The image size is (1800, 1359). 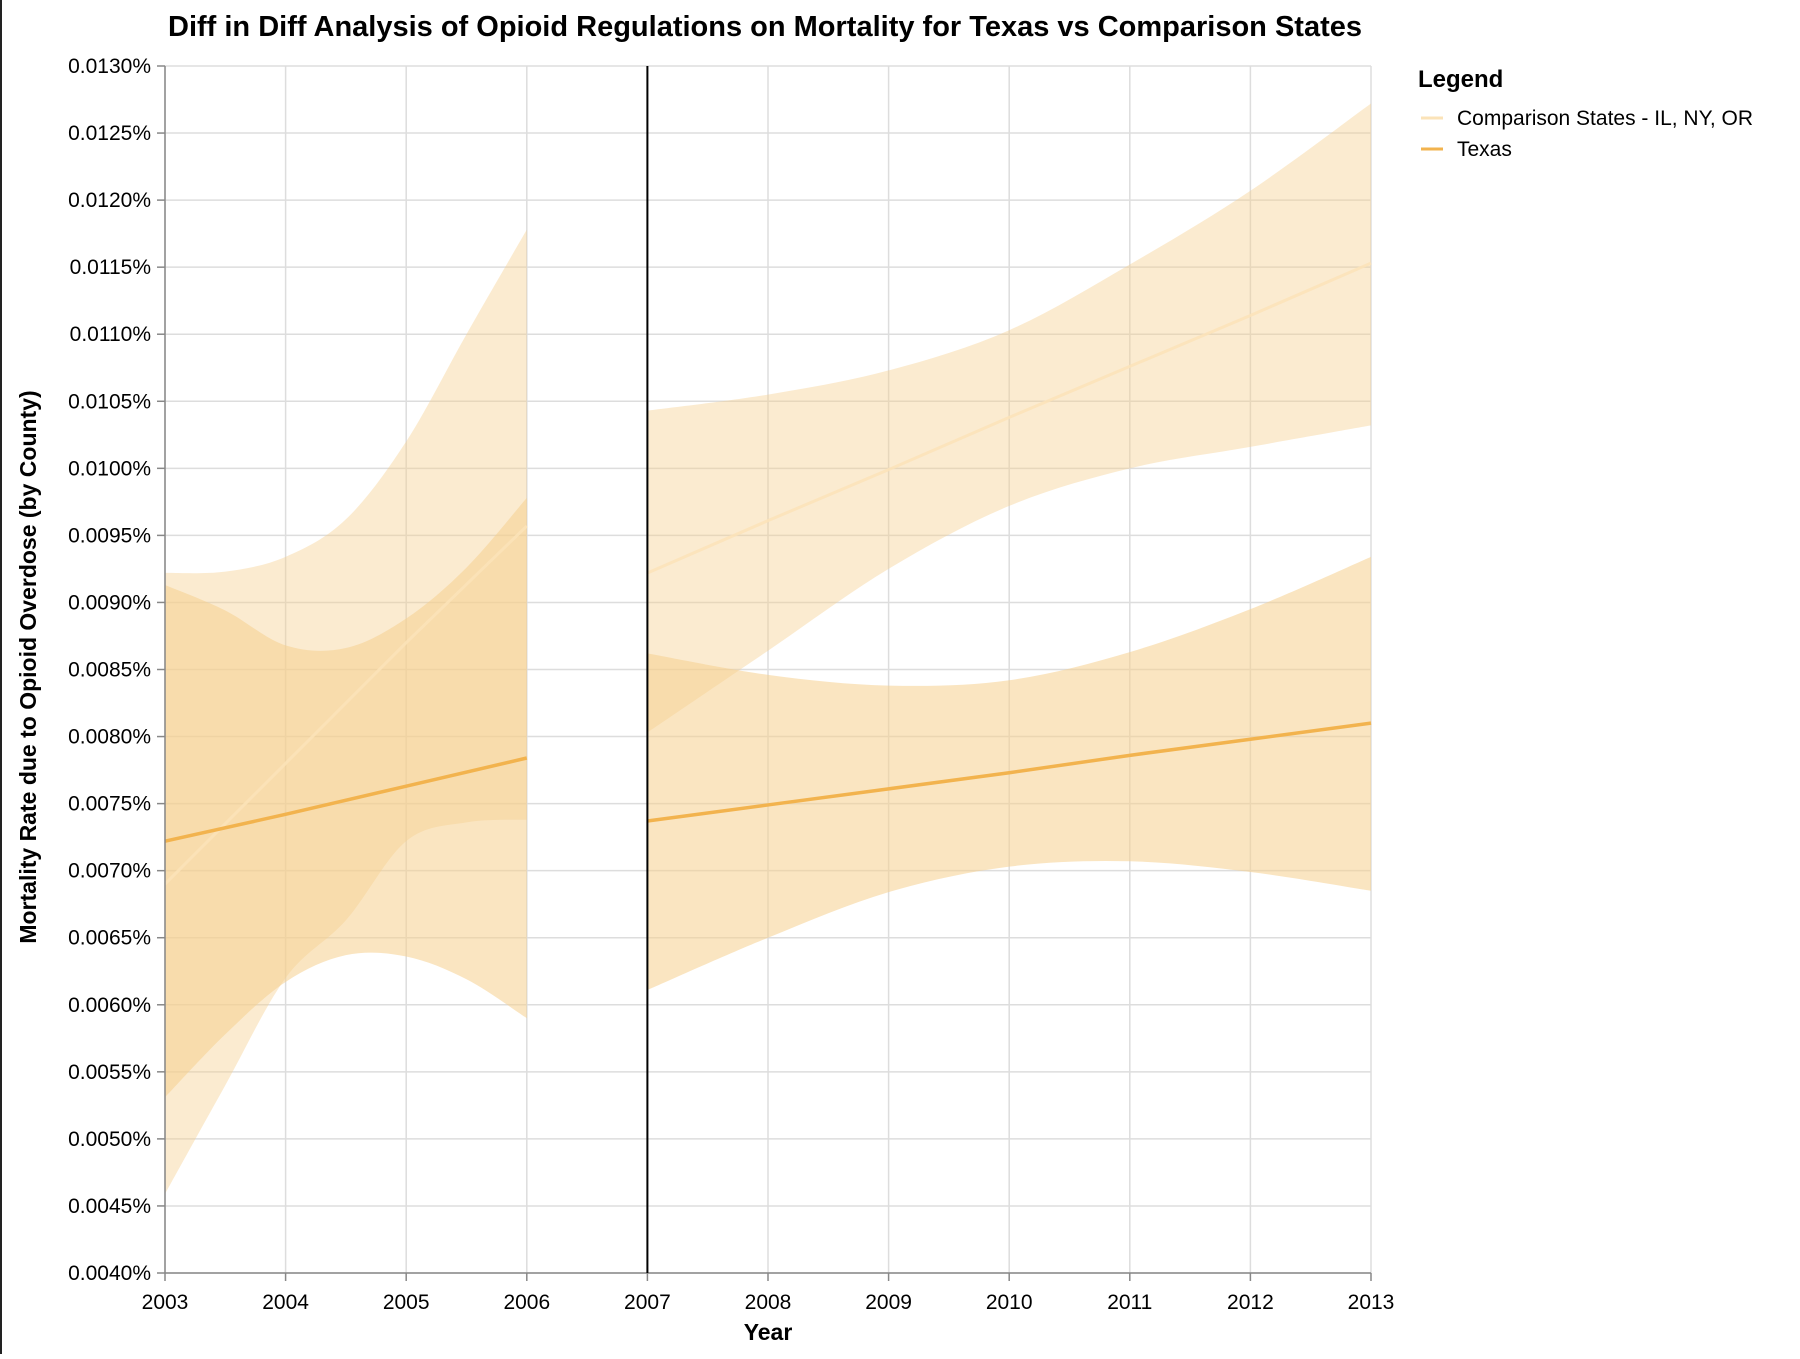 What do you see at coordinates (888, 1302) in the screenshot?
I see `x-tick-label: 2009` at bounding box center [888, 1302].